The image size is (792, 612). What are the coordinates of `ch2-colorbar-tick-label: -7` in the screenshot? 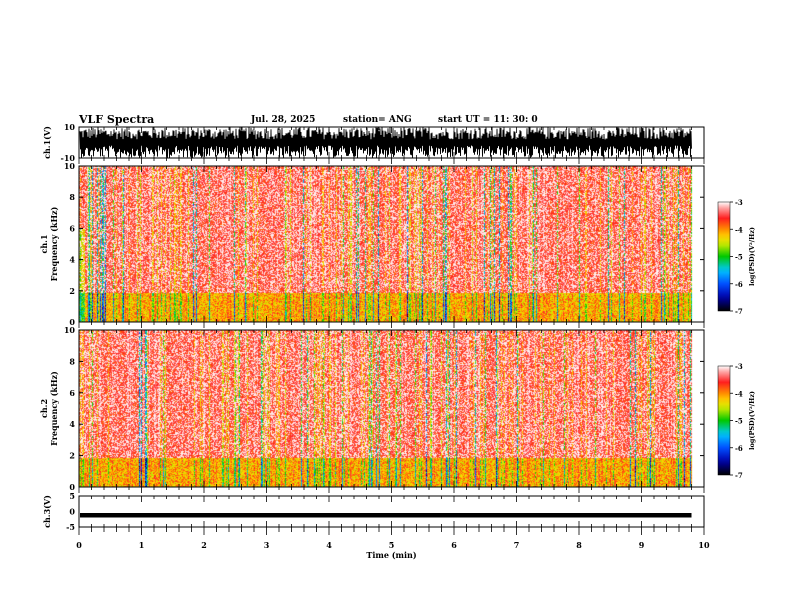 It's located at (739, 475).